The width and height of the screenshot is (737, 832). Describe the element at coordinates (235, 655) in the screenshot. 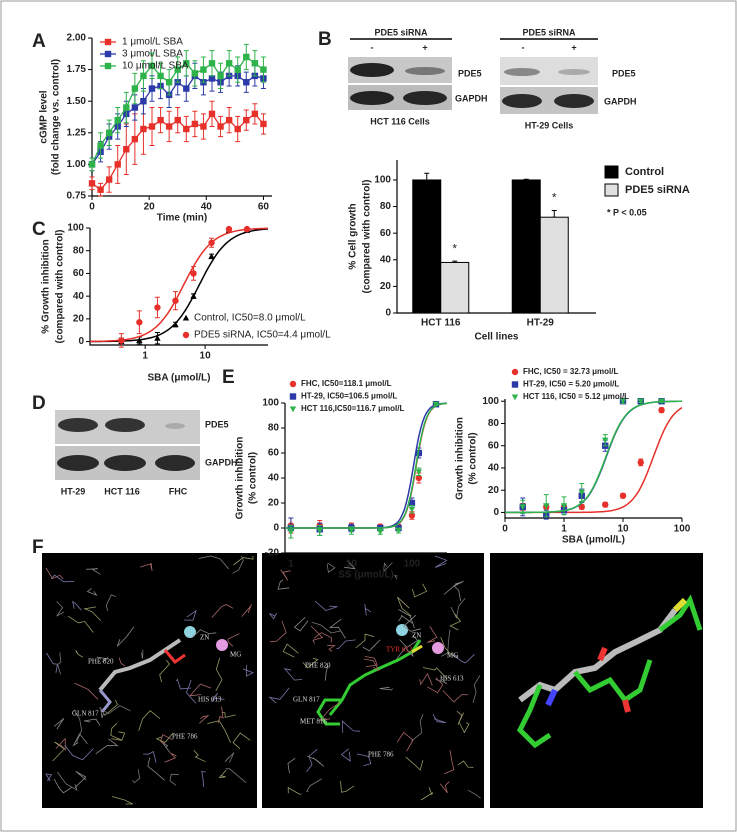

I see `residue-label: MG` at that location.